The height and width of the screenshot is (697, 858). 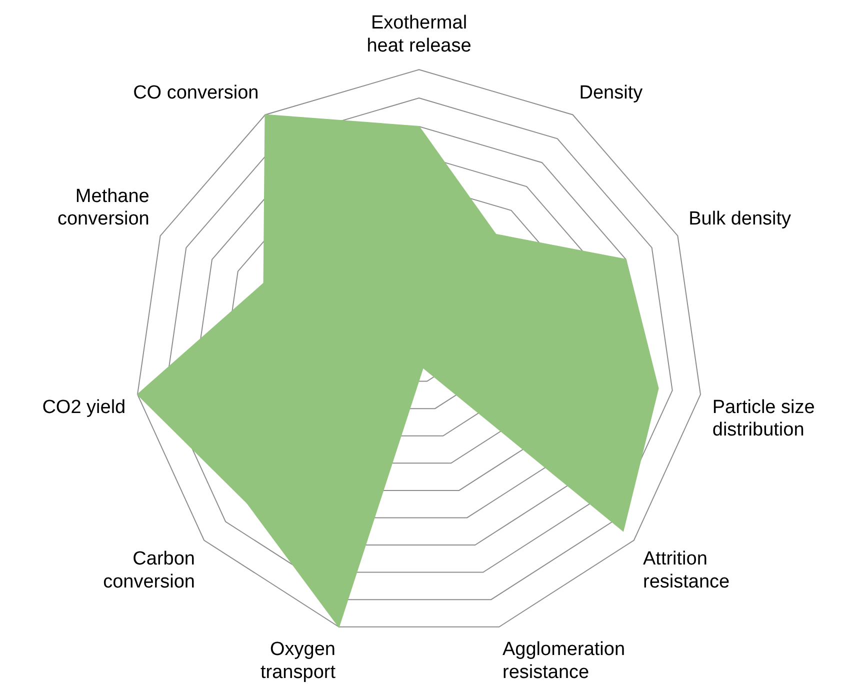 What do you see at coordinates (611, 93) in the screenshot?
I see `spoke-label: Density` at bounding box center [611, 93].